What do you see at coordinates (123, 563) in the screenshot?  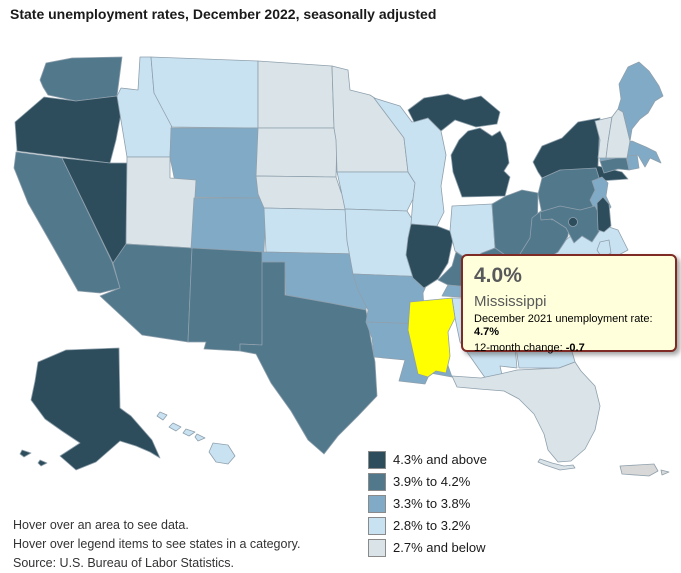 I see `footer-source: Source: U.S. Bureau of Labor Statistics.` at bounding box center [123, 563].